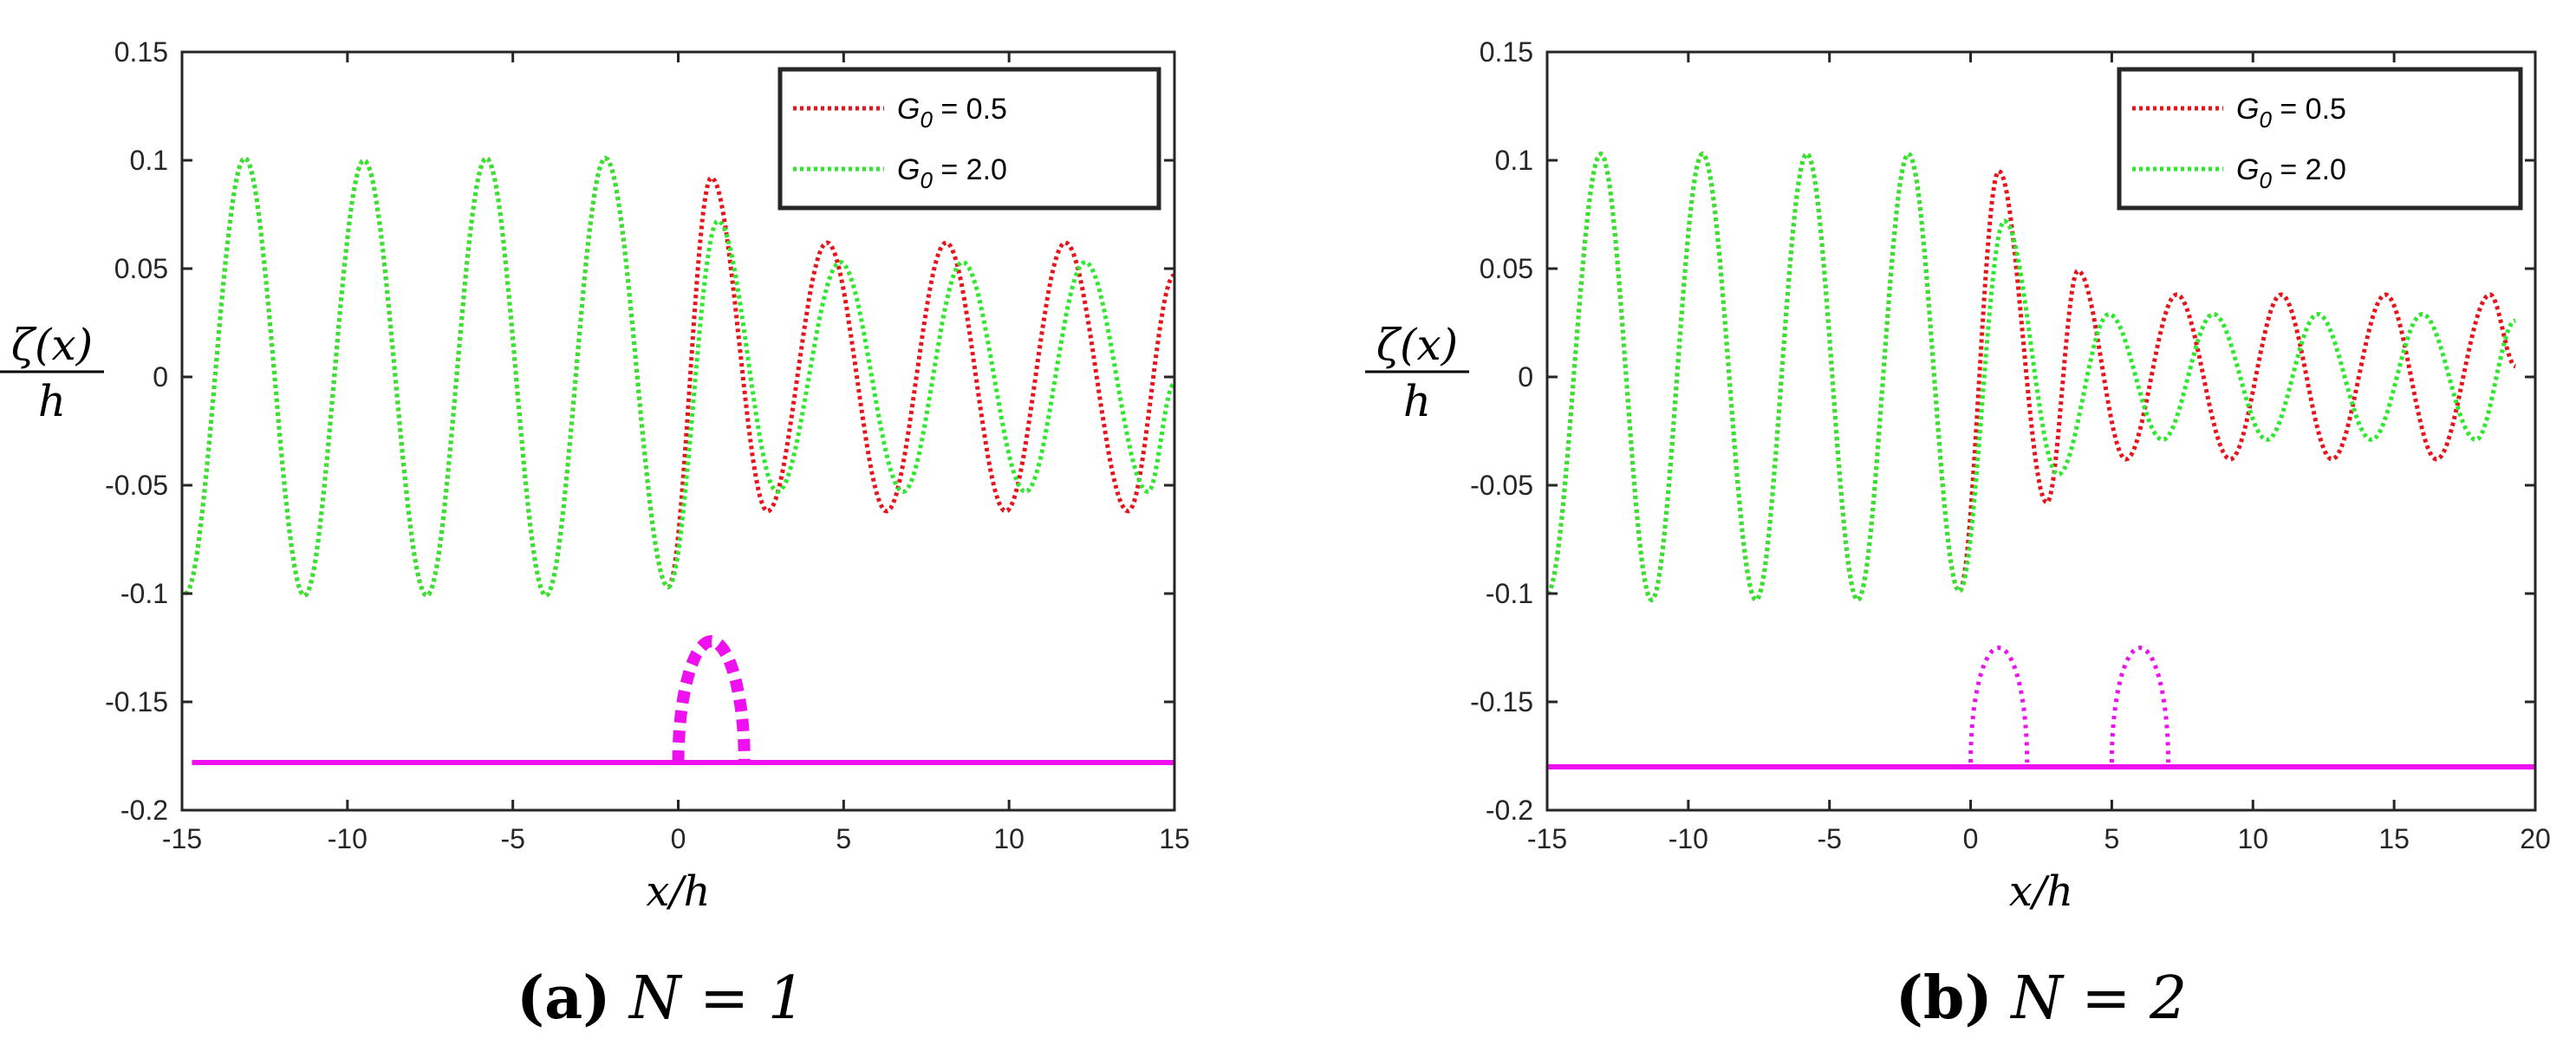 This screenshot has width=2576, height=1058. I want to click on panel-caption: (b) N = 2, so click(2042, 998).